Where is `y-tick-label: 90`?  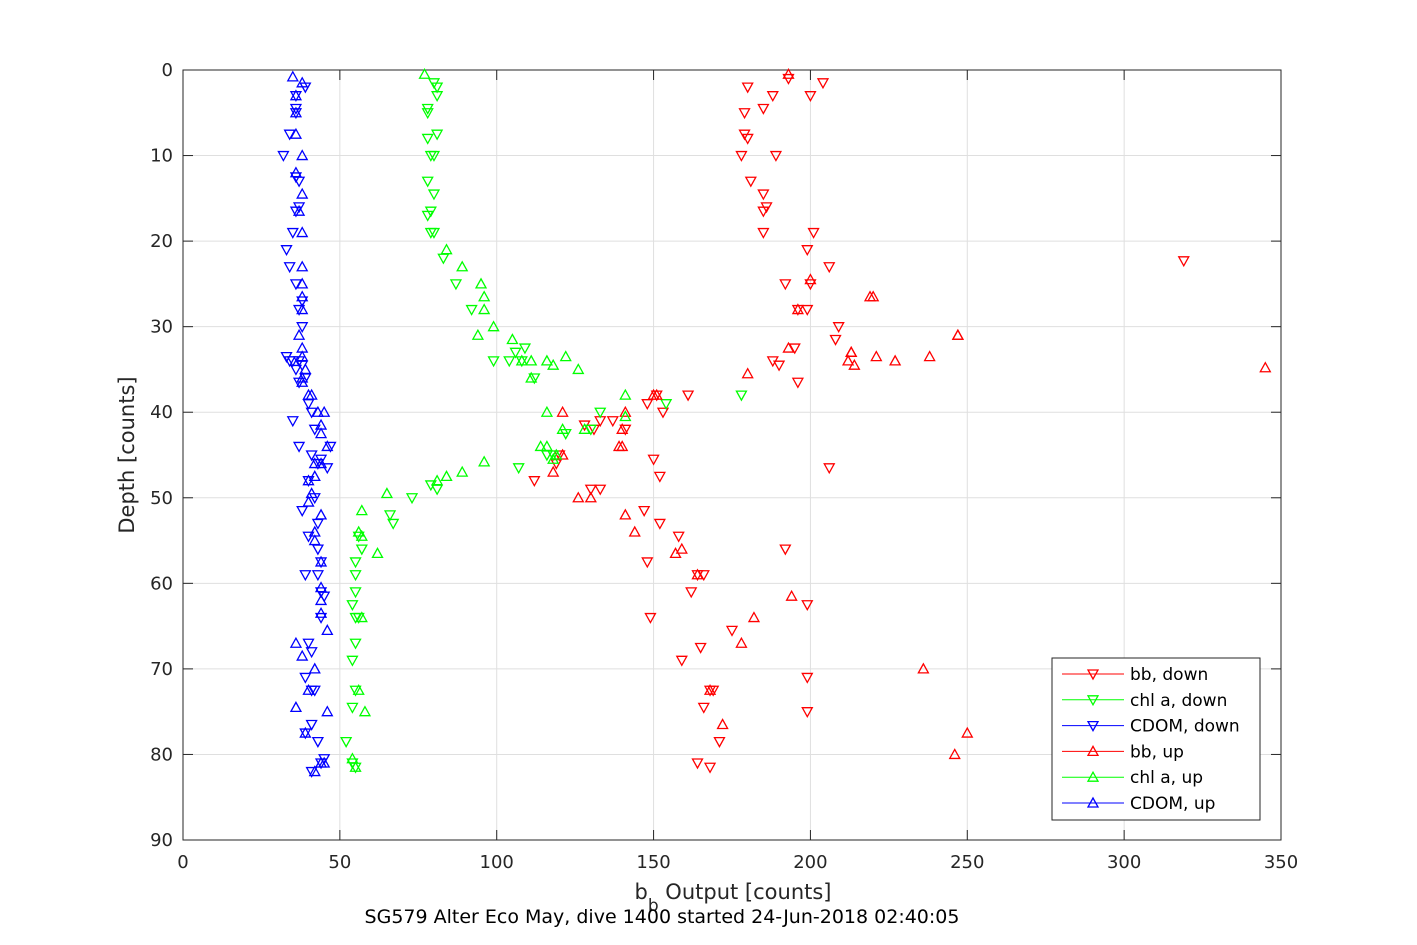 y-tick-label: 90 is located at coordinates (161, 840).